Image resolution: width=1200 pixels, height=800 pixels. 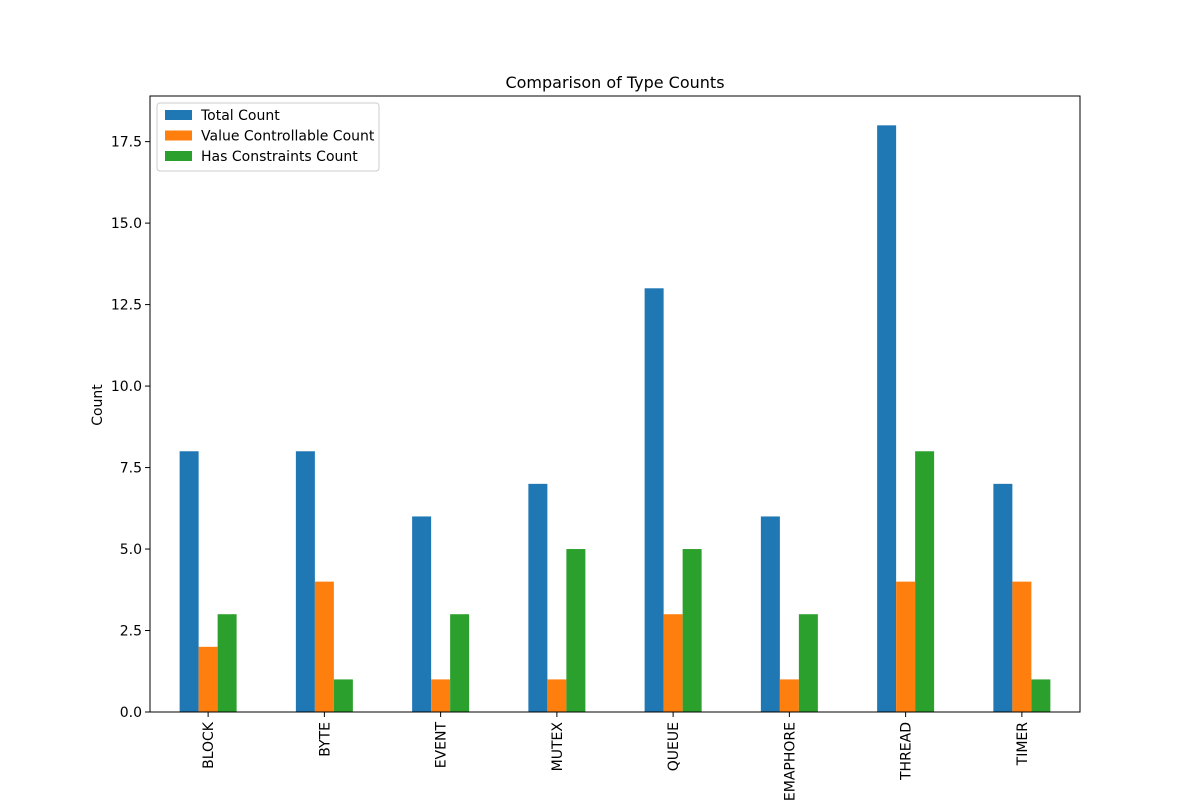 I want to click on x-tick-label: EVENT, so click(x=442, y=745).